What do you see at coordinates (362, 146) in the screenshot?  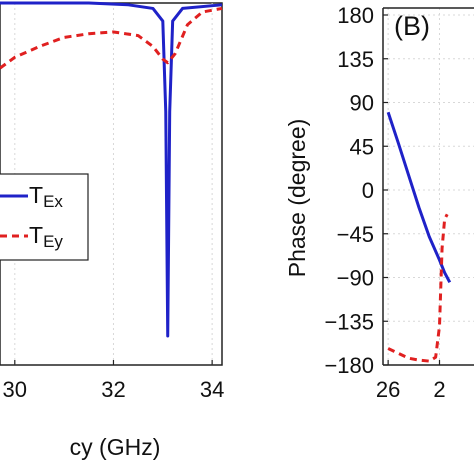 I see `panel-b-y-tick-label: 45` at bounding box center [362, 146].